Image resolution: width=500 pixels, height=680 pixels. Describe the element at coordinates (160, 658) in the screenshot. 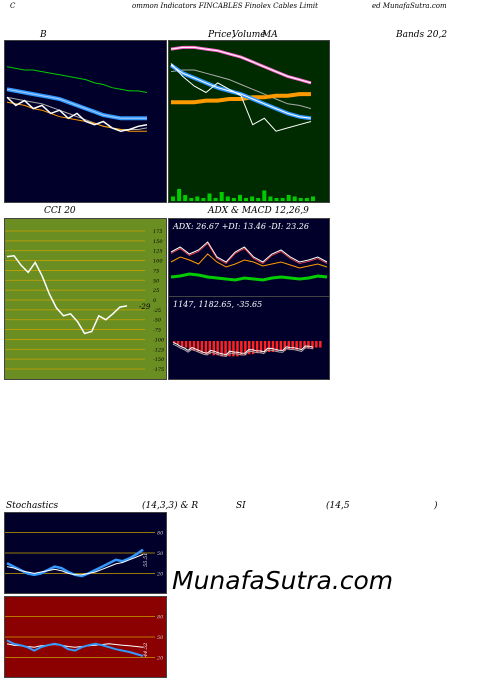

I see `rsi-tick-label: 20` at that location.